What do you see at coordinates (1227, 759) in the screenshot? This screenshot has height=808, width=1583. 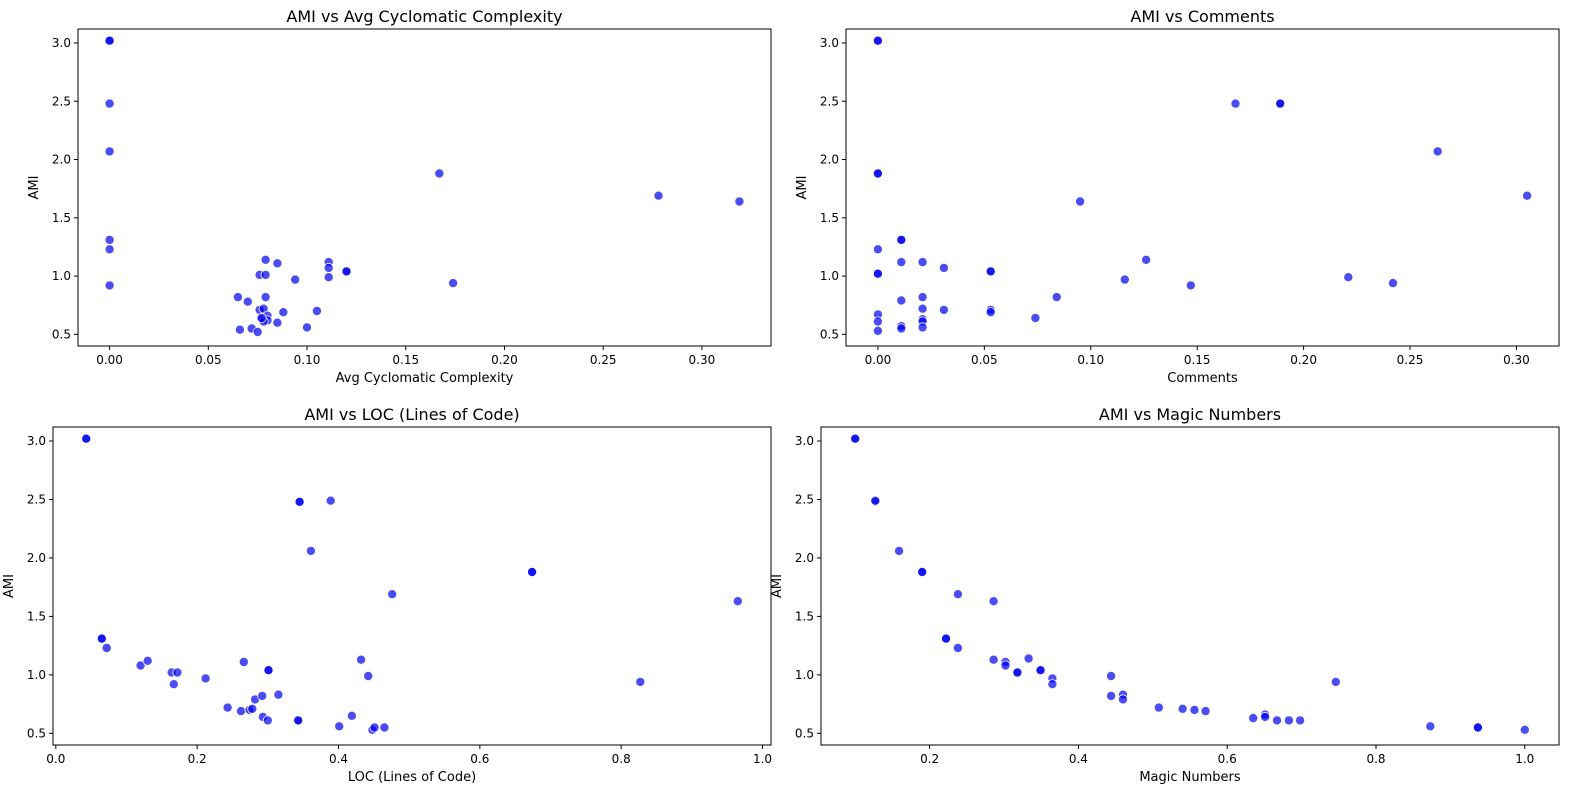 I see `x-tick-label: 0.6` at bounding box center [1227, 759].